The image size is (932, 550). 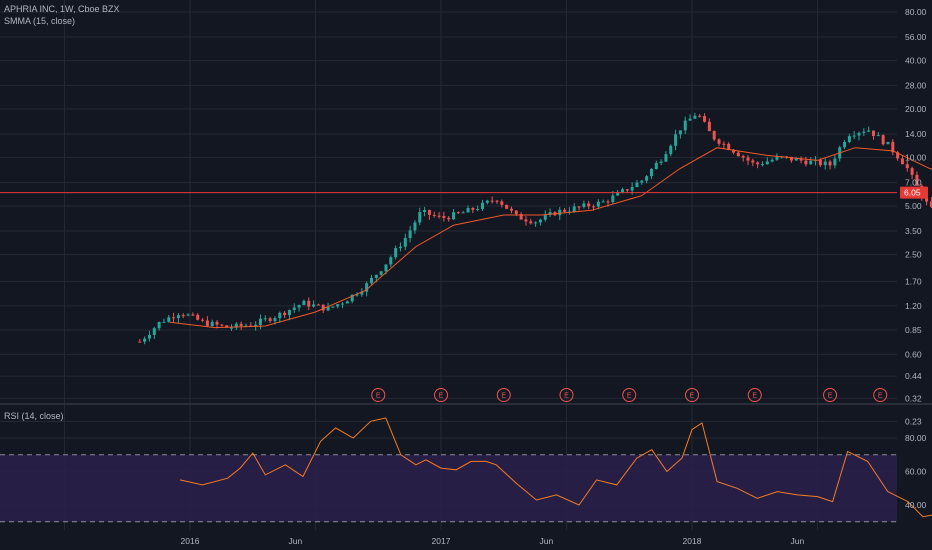 What do you see at coordinates (40, 21) in the screenshot?
I see `smma-legend: SMMA (15, close)` at bounding box center [40, 21].